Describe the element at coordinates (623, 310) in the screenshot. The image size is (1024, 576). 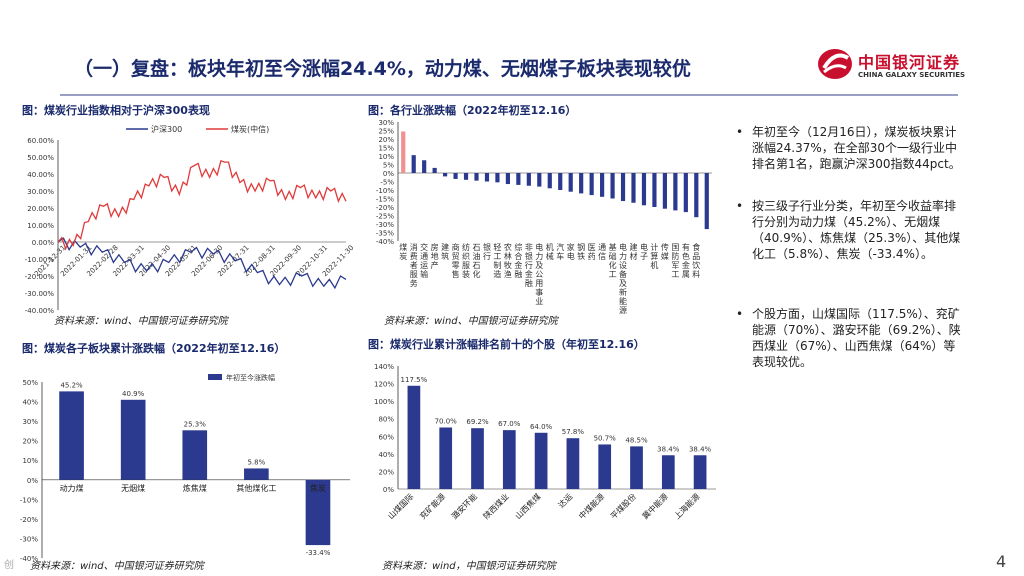
I see `x-tick-label: 源` at that location.